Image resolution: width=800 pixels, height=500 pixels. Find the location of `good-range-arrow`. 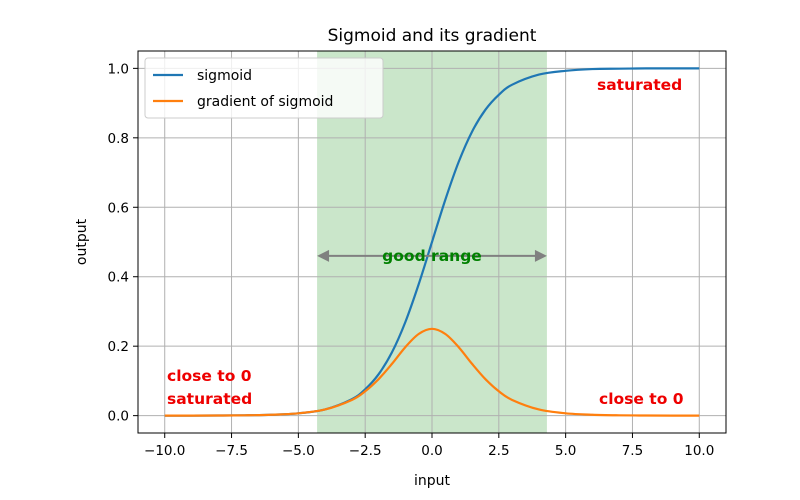

good-range-arrow is located at coordinates (432, 255).